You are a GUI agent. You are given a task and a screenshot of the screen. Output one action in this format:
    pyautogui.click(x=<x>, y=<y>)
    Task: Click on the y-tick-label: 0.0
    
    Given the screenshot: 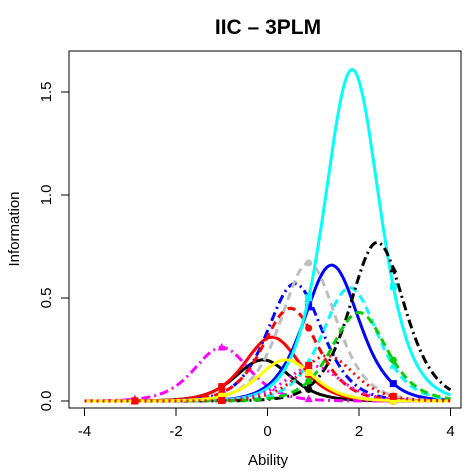 What is the action you would take?
    pyautogui.click(x=46, y=401)
    